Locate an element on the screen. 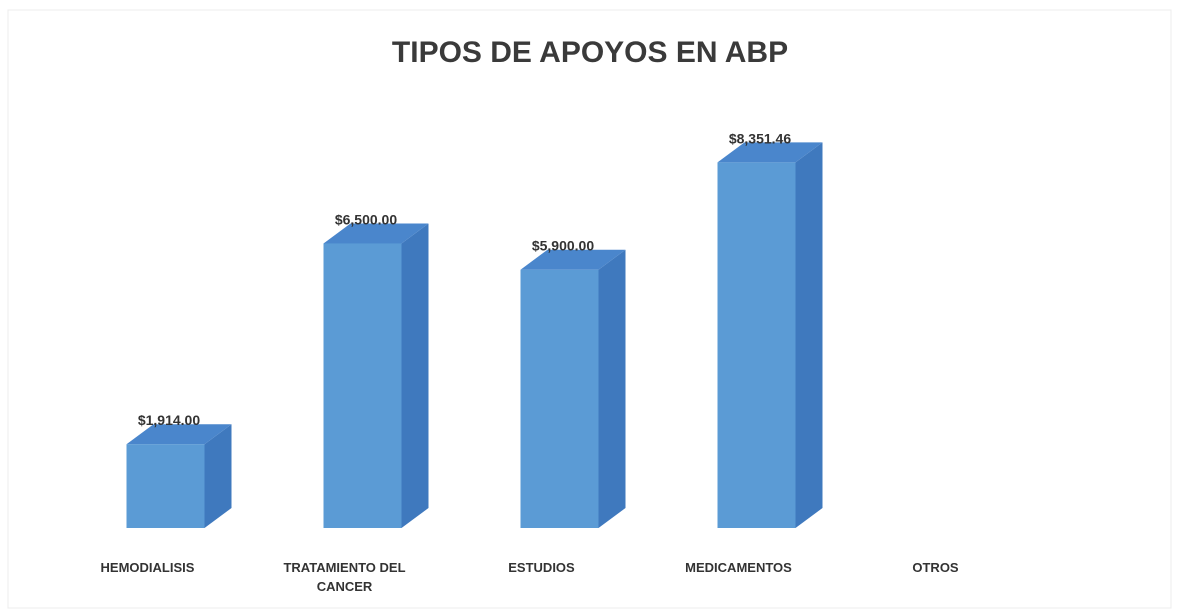 The image size is (1179, 614). data-label: $5,900.00 is located at coordinates (563, 246).